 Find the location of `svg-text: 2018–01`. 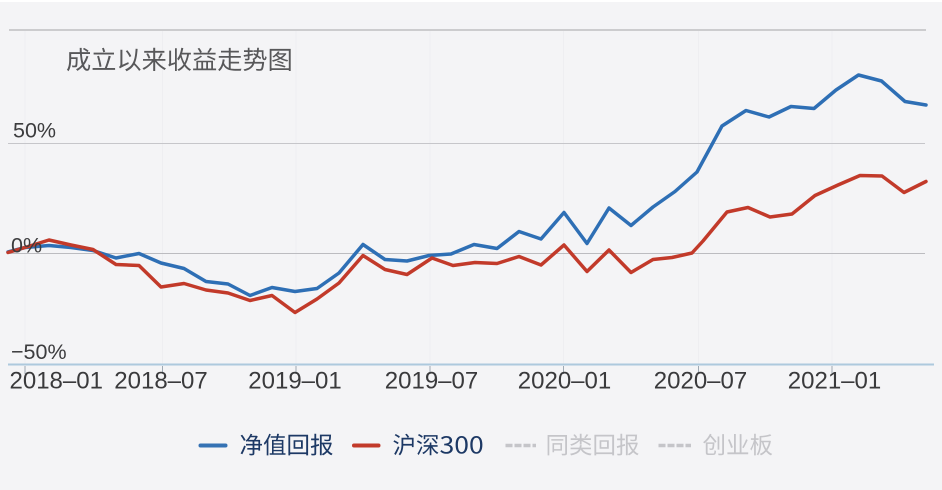

svg-text: 2018–01 is located at coordinates (56, 381).